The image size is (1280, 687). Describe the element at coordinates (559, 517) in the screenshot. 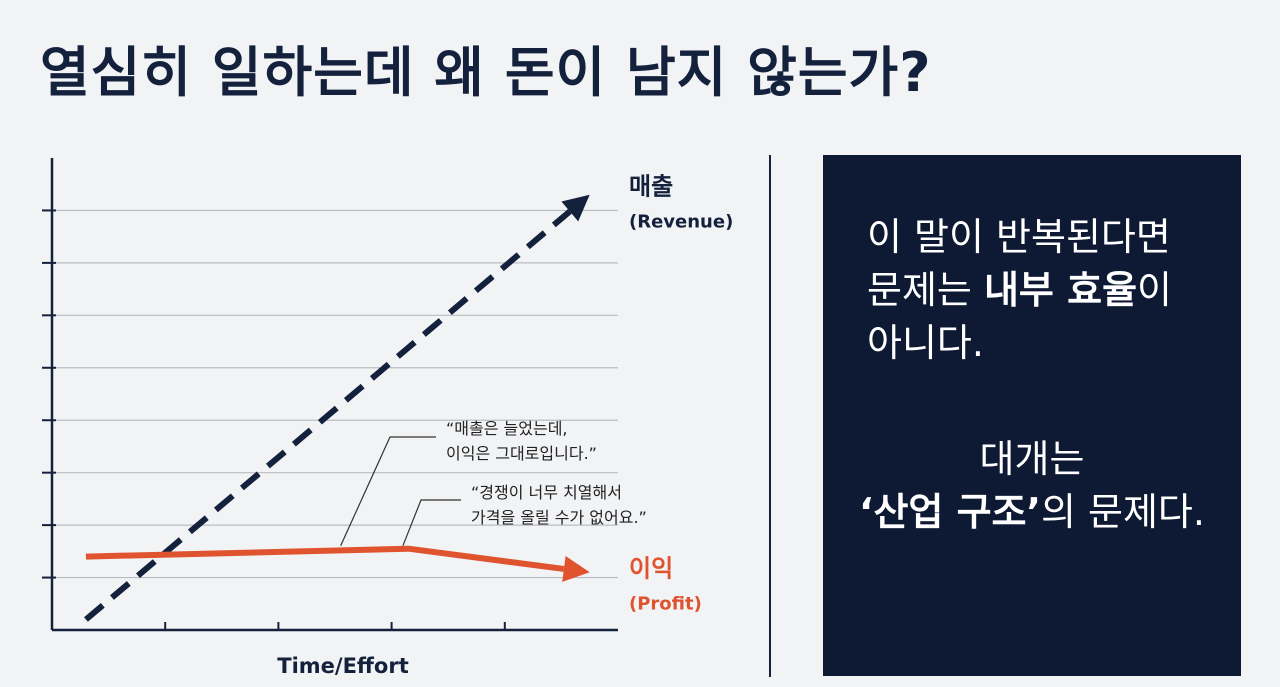

I see `annotation-text-1-1: 가격을 올릴 수가 없어요.”` at that location.